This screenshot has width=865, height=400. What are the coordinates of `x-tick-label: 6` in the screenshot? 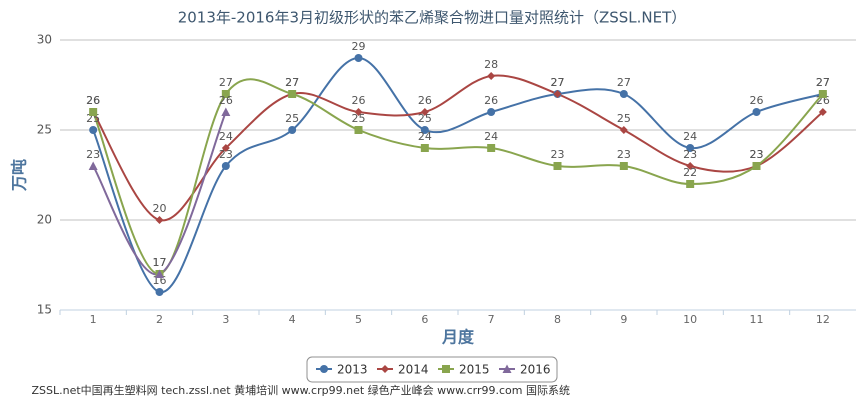 It's located at (424, 319).